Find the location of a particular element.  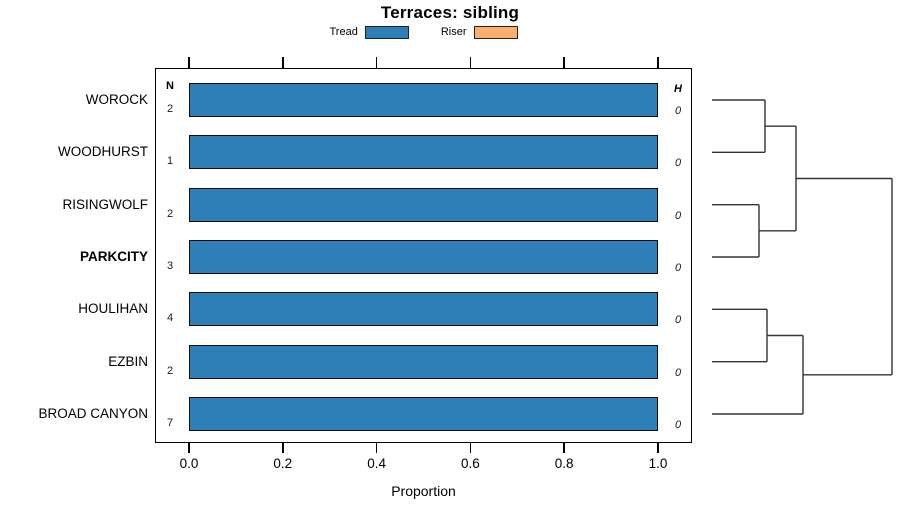

legend-item-riser: Riser is located at coordinates (479, 32).